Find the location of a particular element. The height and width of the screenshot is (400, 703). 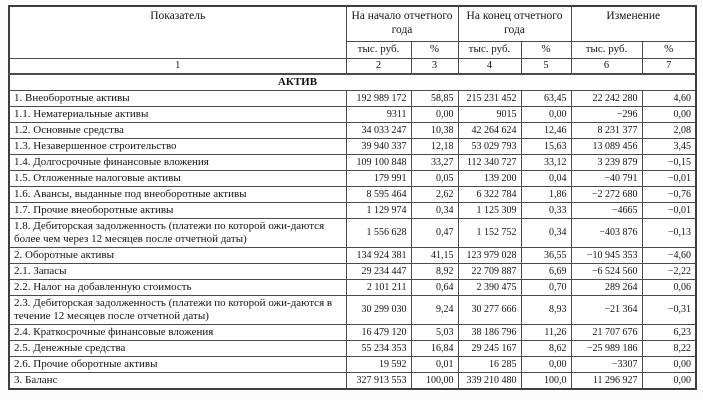

column-number: 1 is located at coordinates (177, 66).